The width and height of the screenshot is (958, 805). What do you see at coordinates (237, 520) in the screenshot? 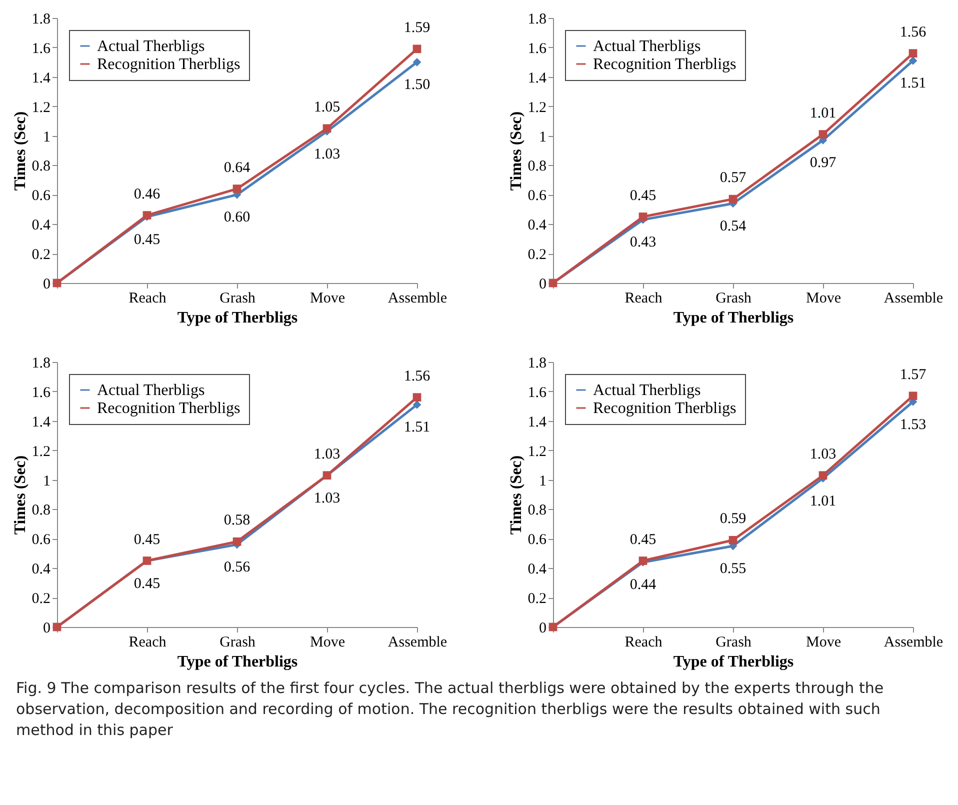
I see `data-label: 0.58` at bounding box center [237, 520].